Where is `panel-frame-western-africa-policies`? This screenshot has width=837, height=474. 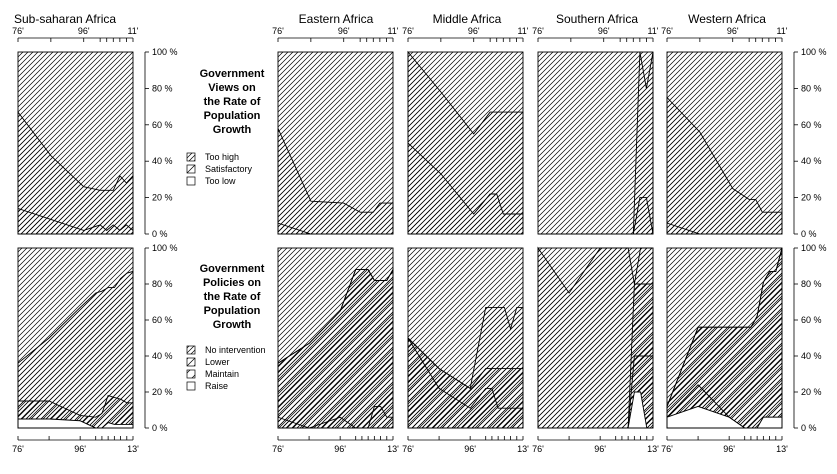 panel-frame-western-africa-policies is located at coordinates (724, 338).